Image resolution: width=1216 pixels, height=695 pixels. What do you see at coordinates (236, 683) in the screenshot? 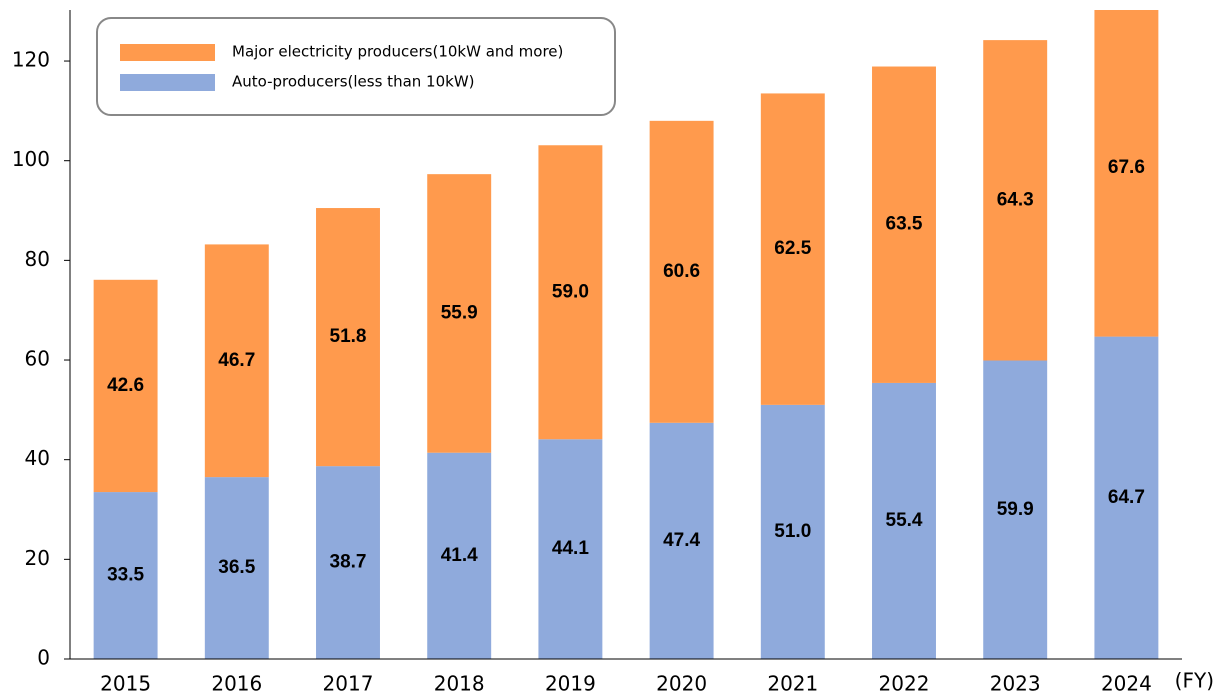
I see `x-tick-label: 2016` at bounding box center [236, 683].